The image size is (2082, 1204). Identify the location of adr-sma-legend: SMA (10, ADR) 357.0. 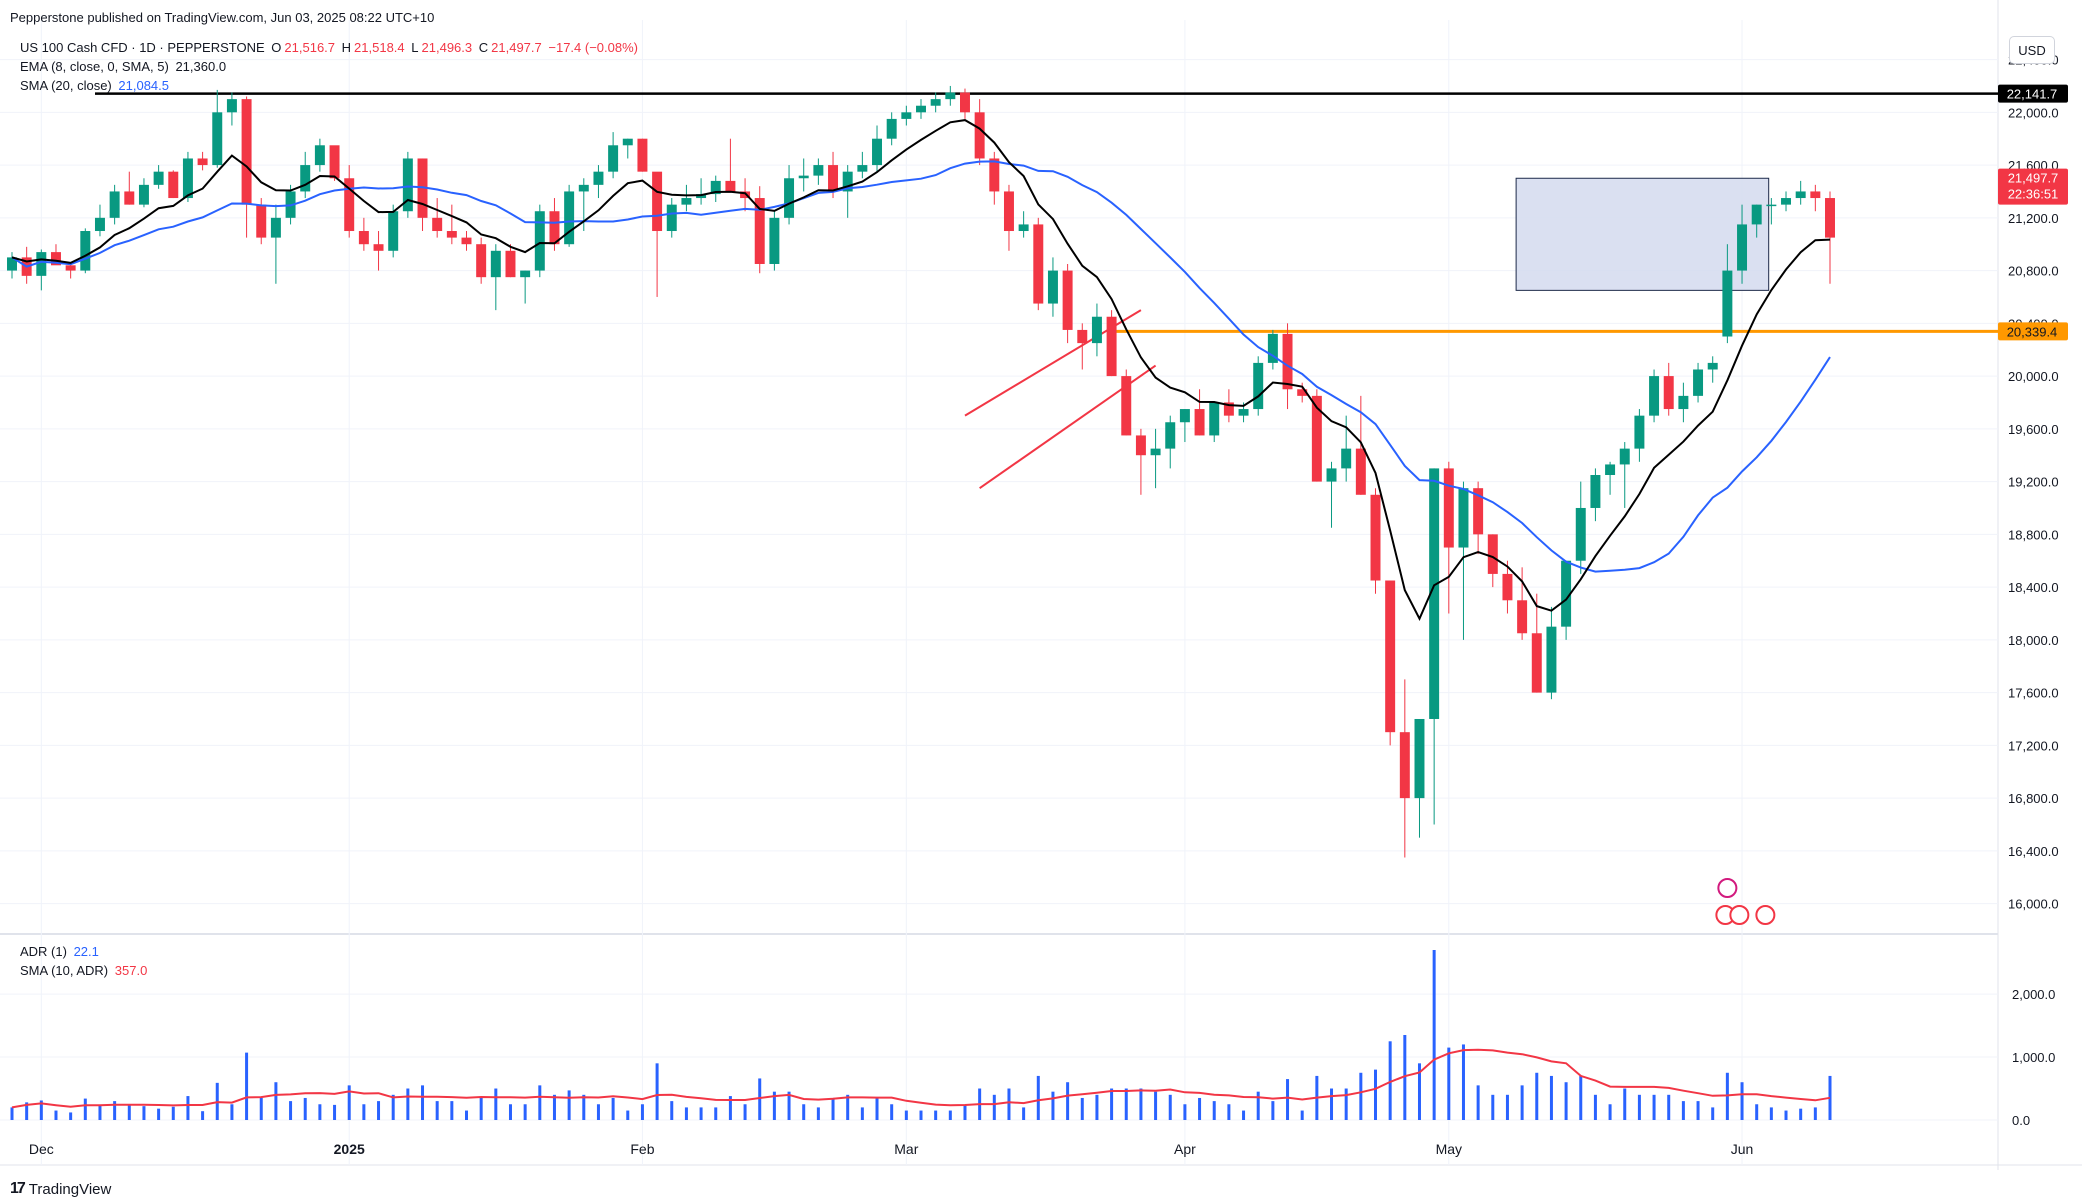
(85, 970).